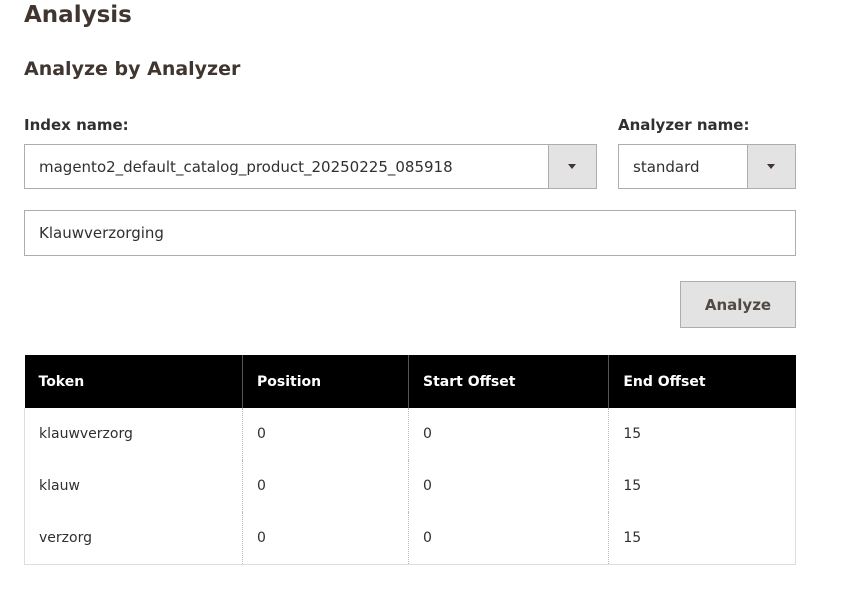 Image resolution: width=852 pixels, height=591 pixels. What do you see at coordinates (76, 125) in the screenshot?
I see `field-label: Index name:` at bounding box center [76, 125].